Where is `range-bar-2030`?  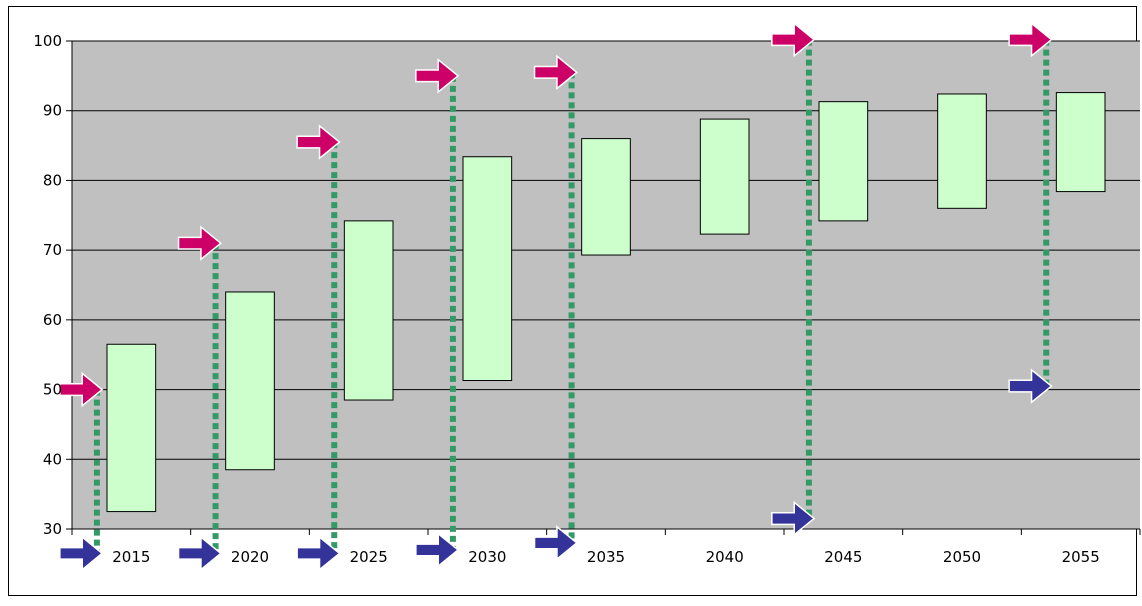
range-bar-2030 is located at coordinates (487, 269).